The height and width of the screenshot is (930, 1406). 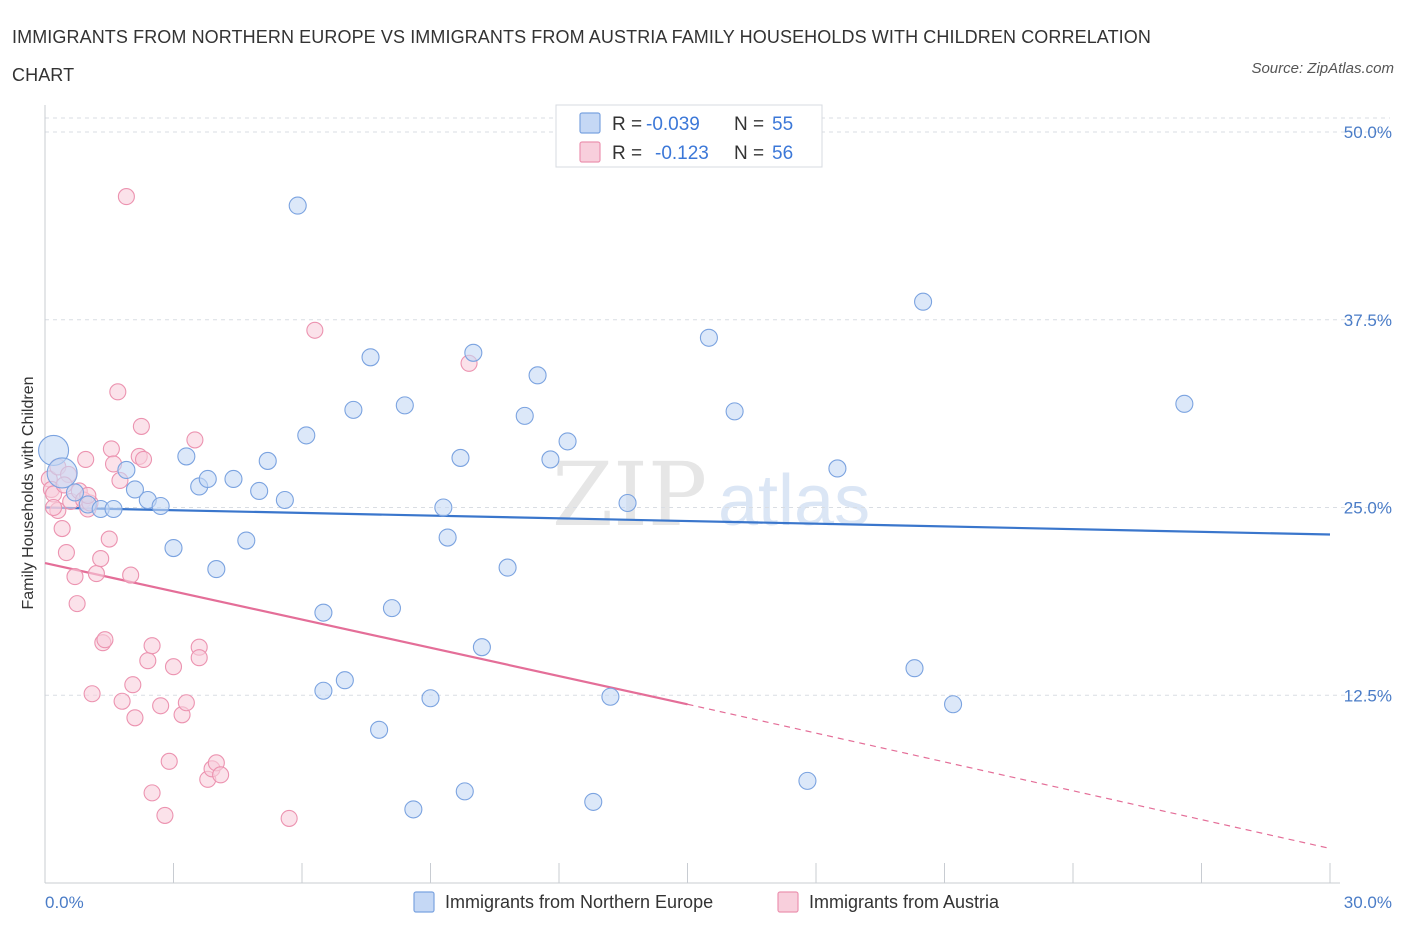 What do you see at coordinates (794, 501) in the screenshot?
I see `watermark-atlas: atlas` at bounding box center [794, 501].